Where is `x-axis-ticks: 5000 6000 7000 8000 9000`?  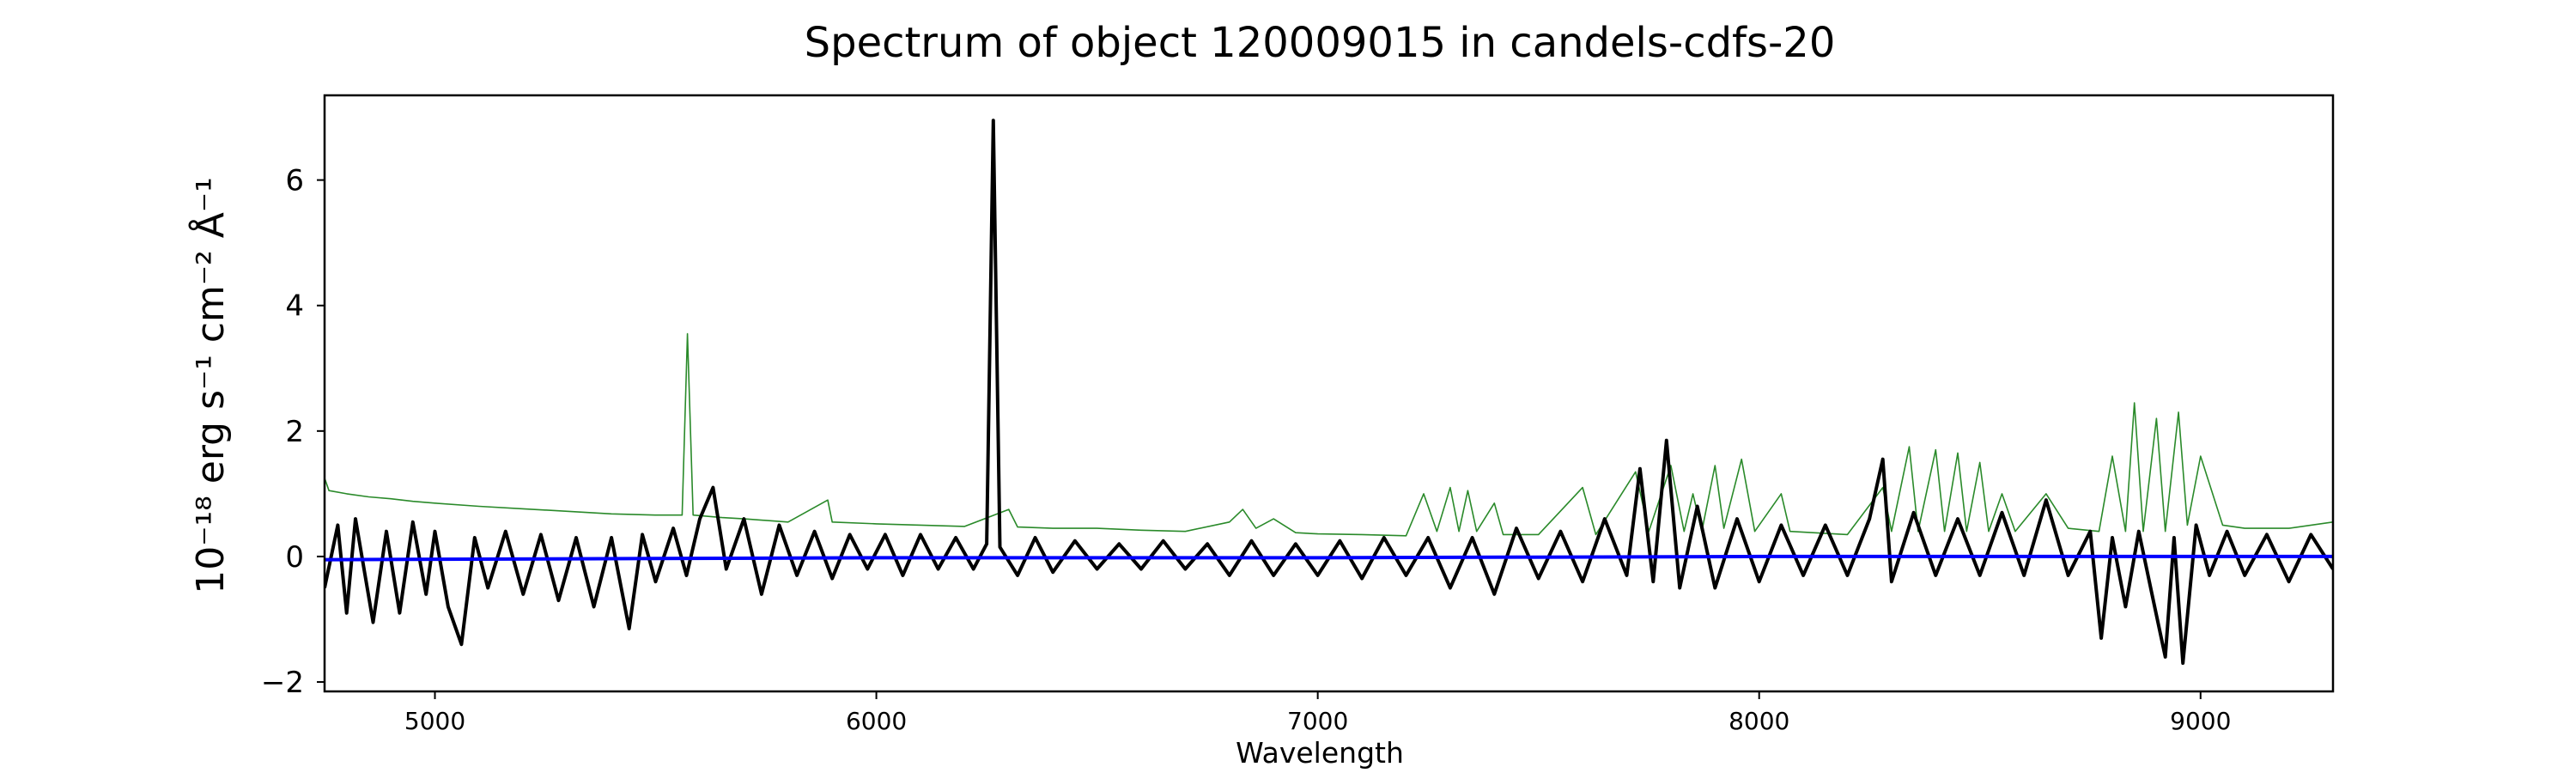
x-axis-ticks: 5000 6000 7000 8000 9000 is located at coordinates (1317, 713).